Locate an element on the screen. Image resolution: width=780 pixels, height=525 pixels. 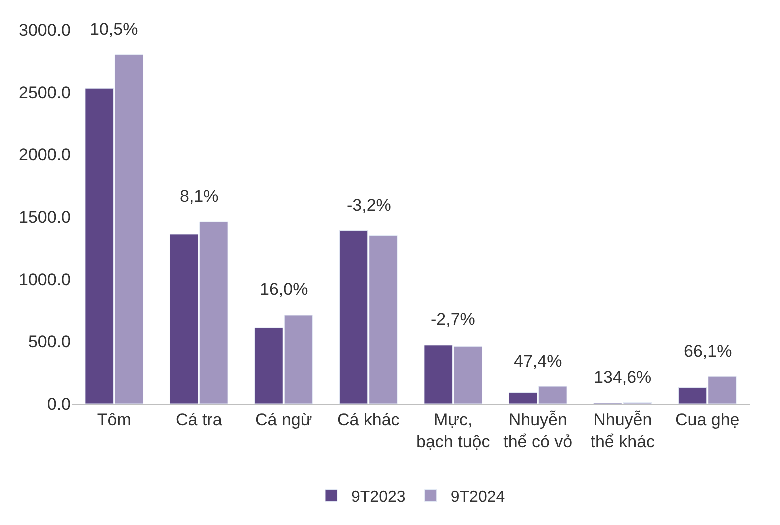
legend-label: 9T2023 is located at coordinates (379, 497).